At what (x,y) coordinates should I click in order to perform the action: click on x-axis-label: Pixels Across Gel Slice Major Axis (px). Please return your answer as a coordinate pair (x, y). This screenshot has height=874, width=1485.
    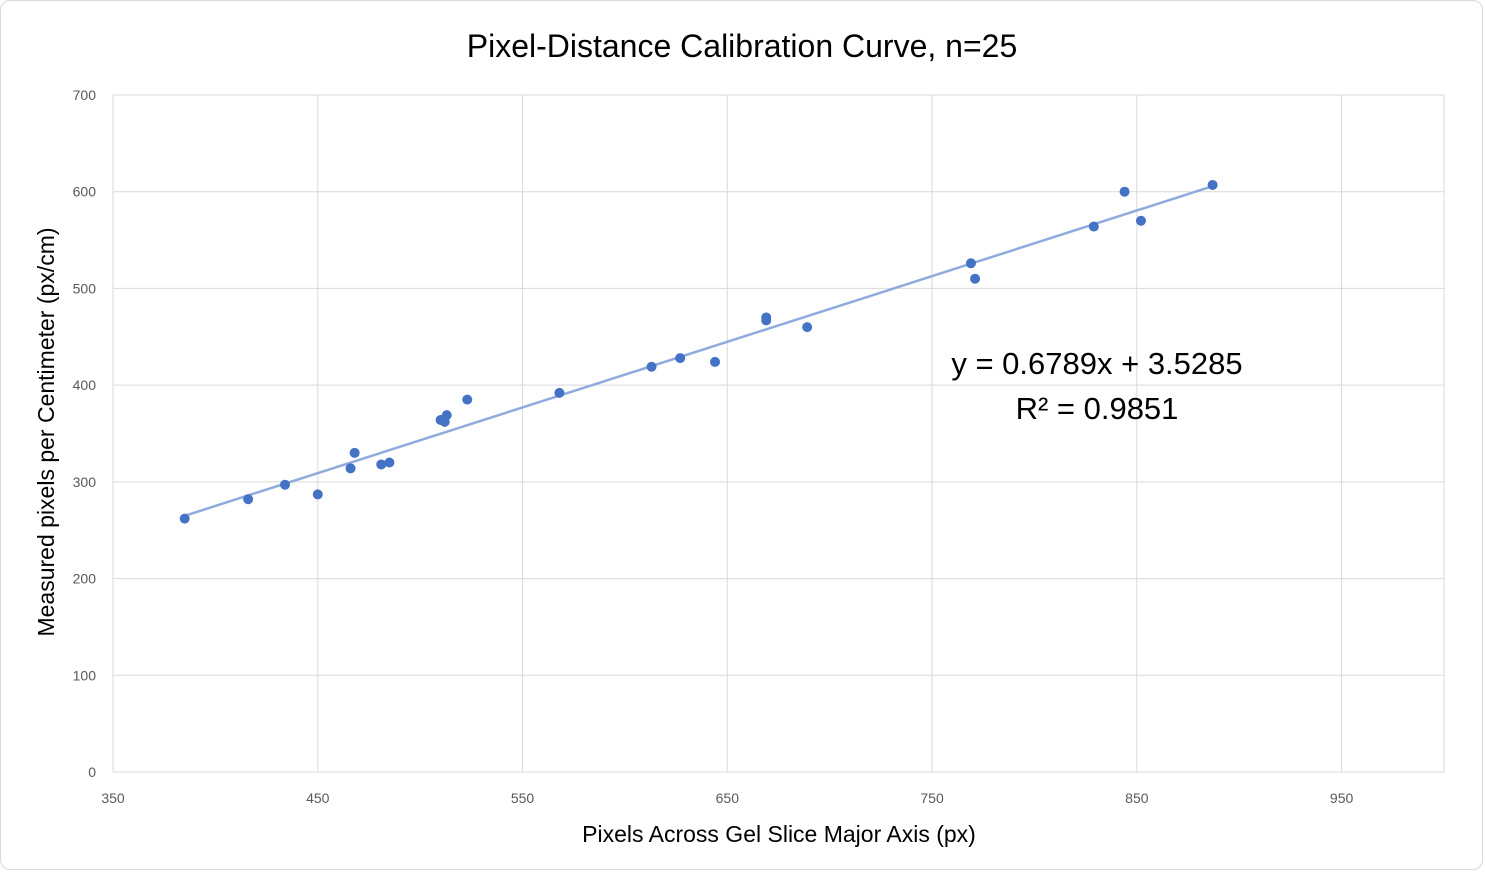
    Looking at the image, I should click on (779, 834).